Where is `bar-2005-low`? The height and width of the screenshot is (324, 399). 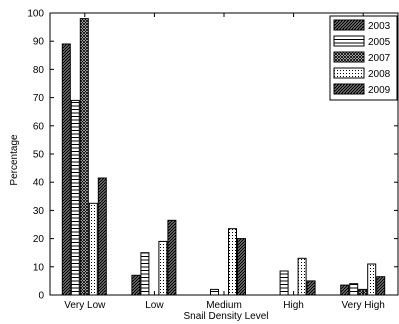 bar-2005-low is located at coordinates (145, 274).